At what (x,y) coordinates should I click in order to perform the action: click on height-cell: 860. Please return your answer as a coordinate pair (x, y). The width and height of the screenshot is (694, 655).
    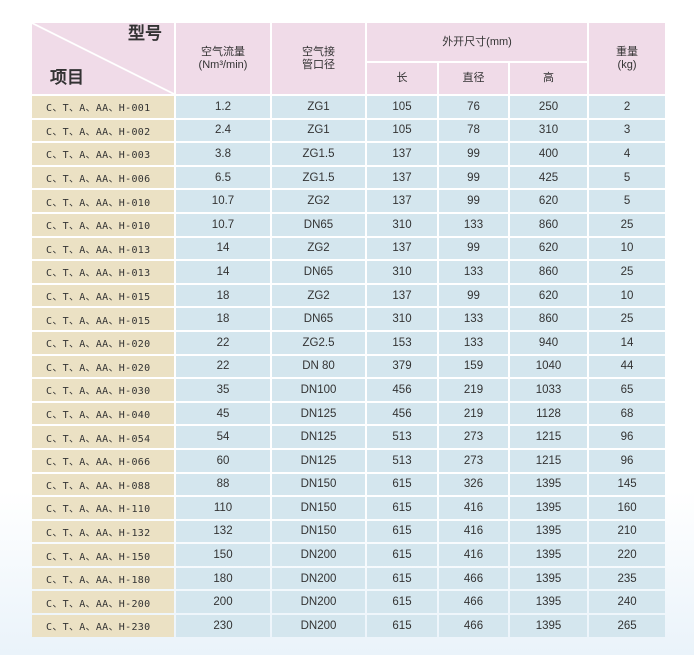
    Looking at the image, I should click on (549, 224).